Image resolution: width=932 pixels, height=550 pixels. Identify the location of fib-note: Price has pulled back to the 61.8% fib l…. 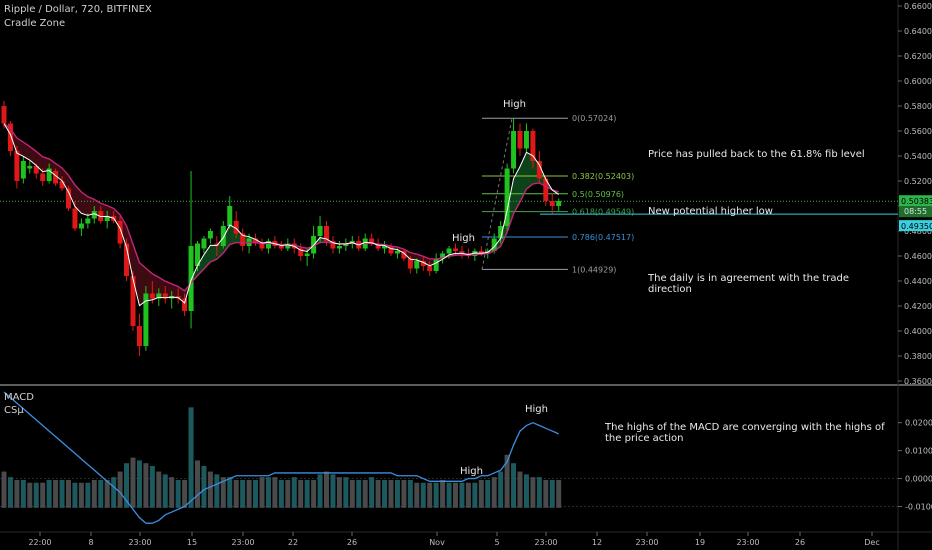
(756, 154).